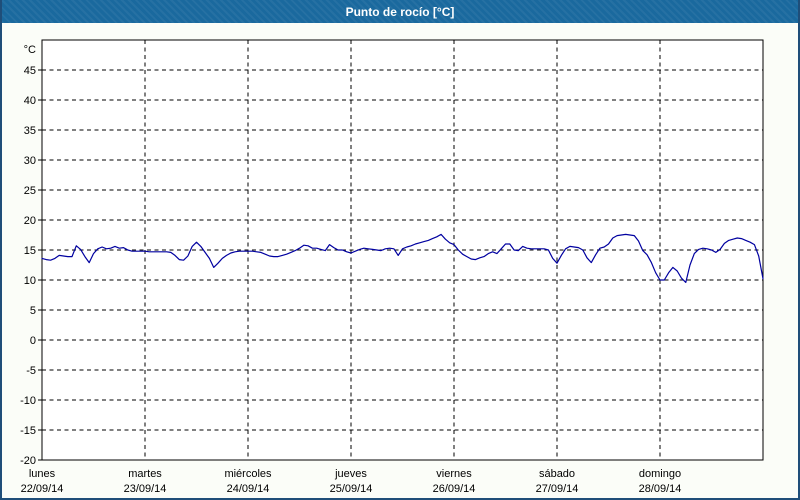  What do you see at coordinates (33, 341) in the screenshot?
I see `y-tick-label: 0` at bounding box center [33, 341].